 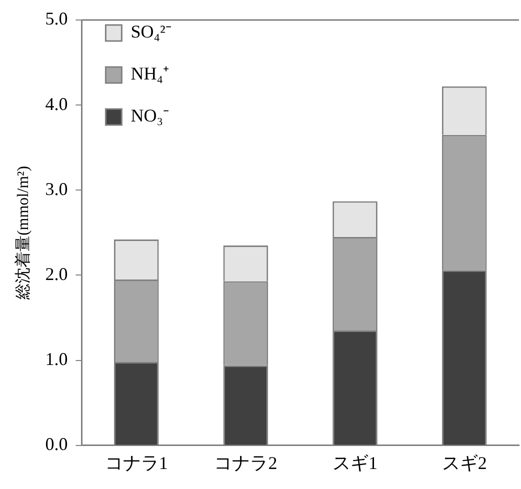 What do you see at coordinates (56, 18) in the screenshot?
I see `y-tick-label: 5.0` at bounding box center [56, 18].